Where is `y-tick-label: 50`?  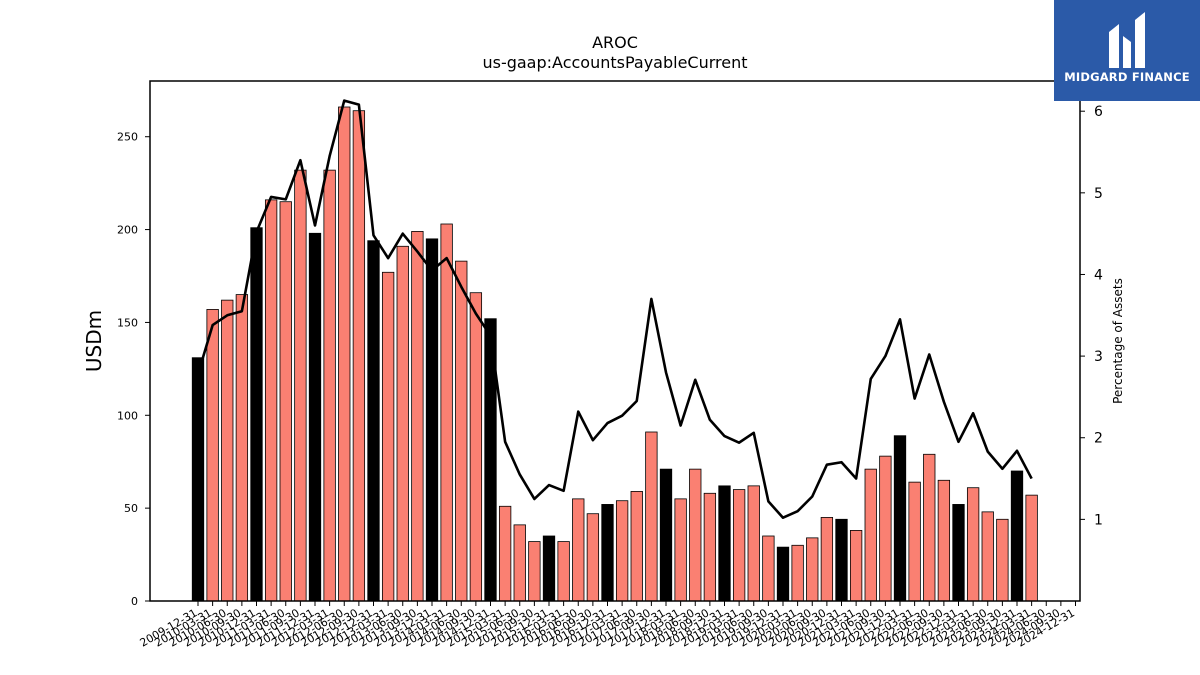 y-tick-label: 50 is located at coordinates (131, 508).